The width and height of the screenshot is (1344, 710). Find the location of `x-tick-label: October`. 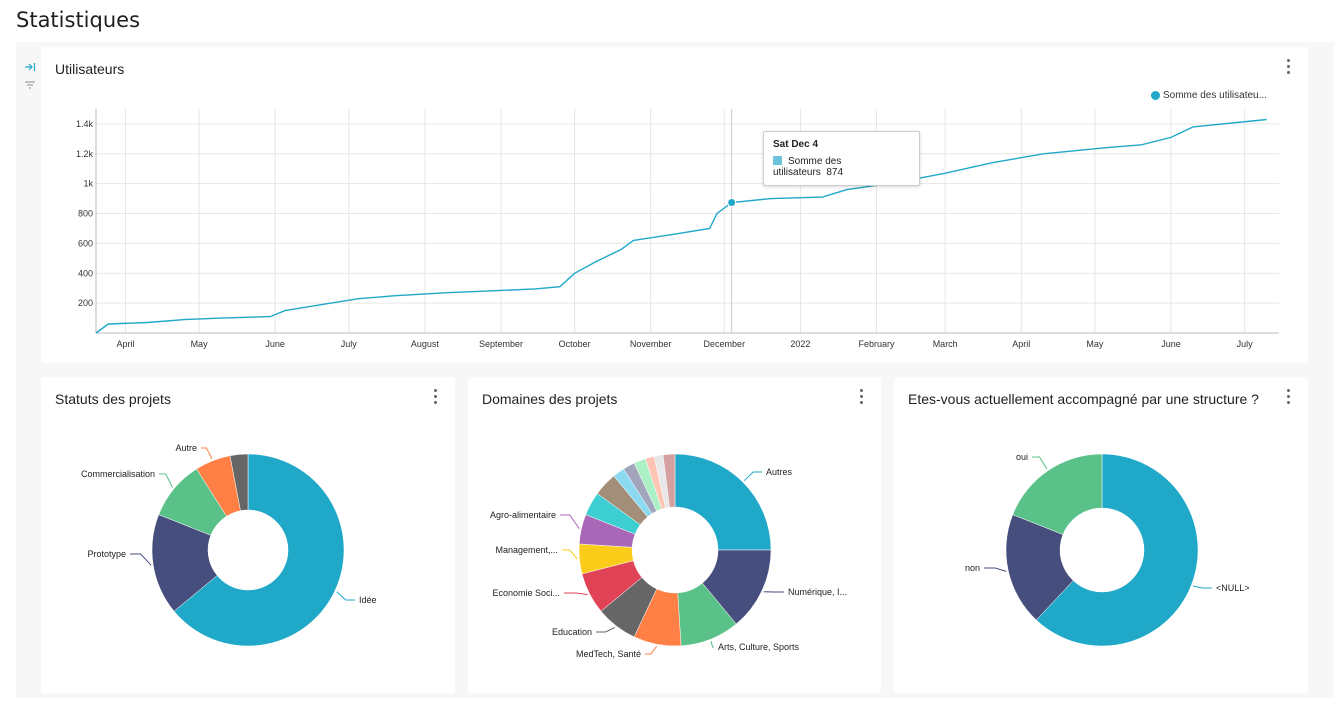

x-tick-label: October is located at coordinates (575, 344).